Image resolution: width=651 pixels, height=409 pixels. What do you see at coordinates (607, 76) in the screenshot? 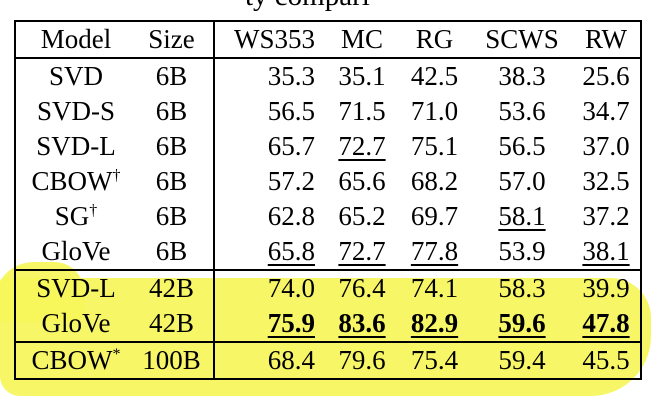
I see `rw-cell: 25.6` at bounding box center [607, 76].